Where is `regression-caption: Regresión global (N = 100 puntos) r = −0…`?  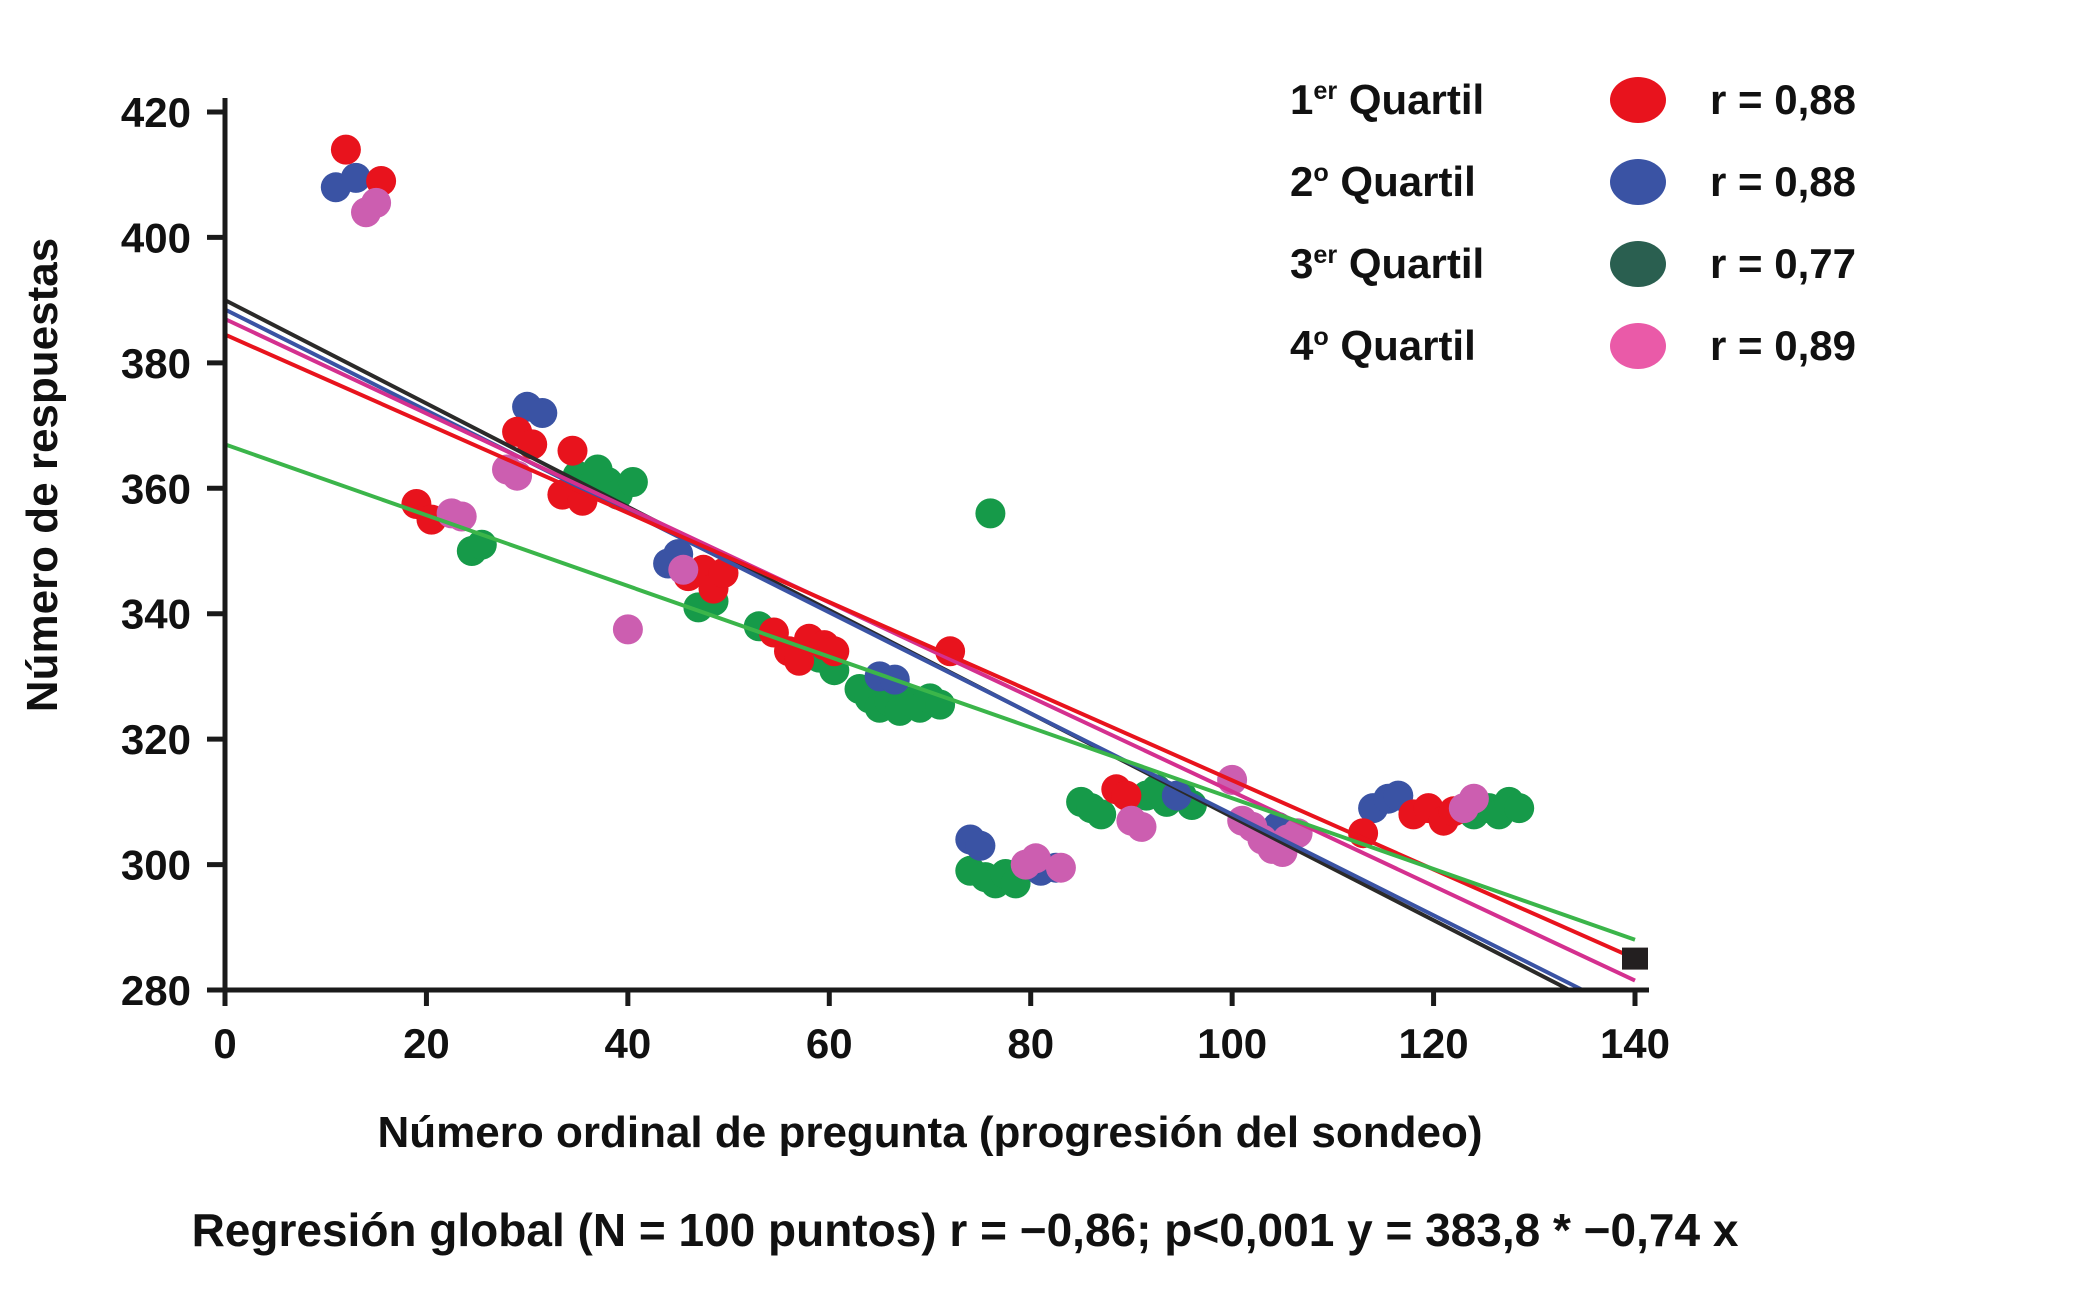 regression-caption: Regresión global (N = 100 puntos) r = −0… is located at coordinates (965, 1230).